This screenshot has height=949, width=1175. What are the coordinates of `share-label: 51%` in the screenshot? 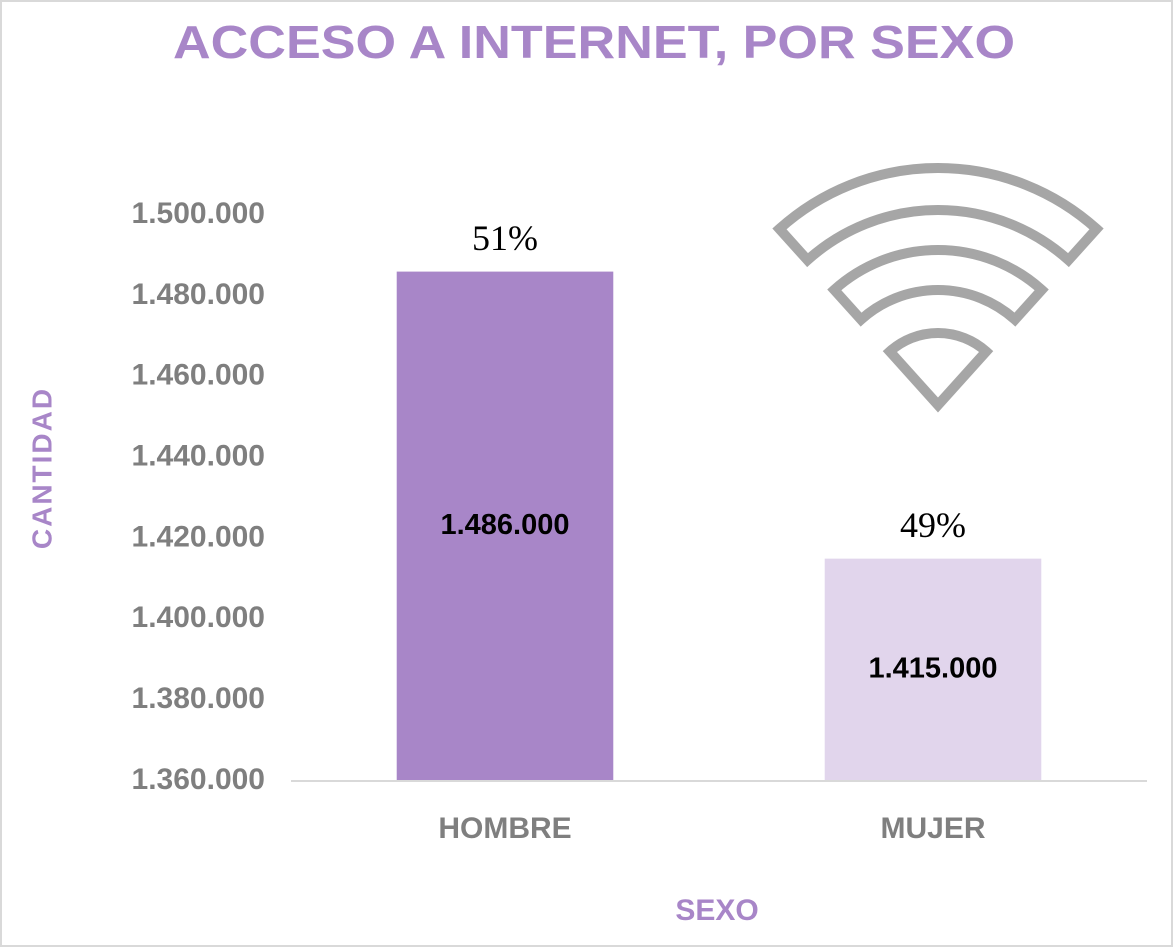 It's located at (505, 238).